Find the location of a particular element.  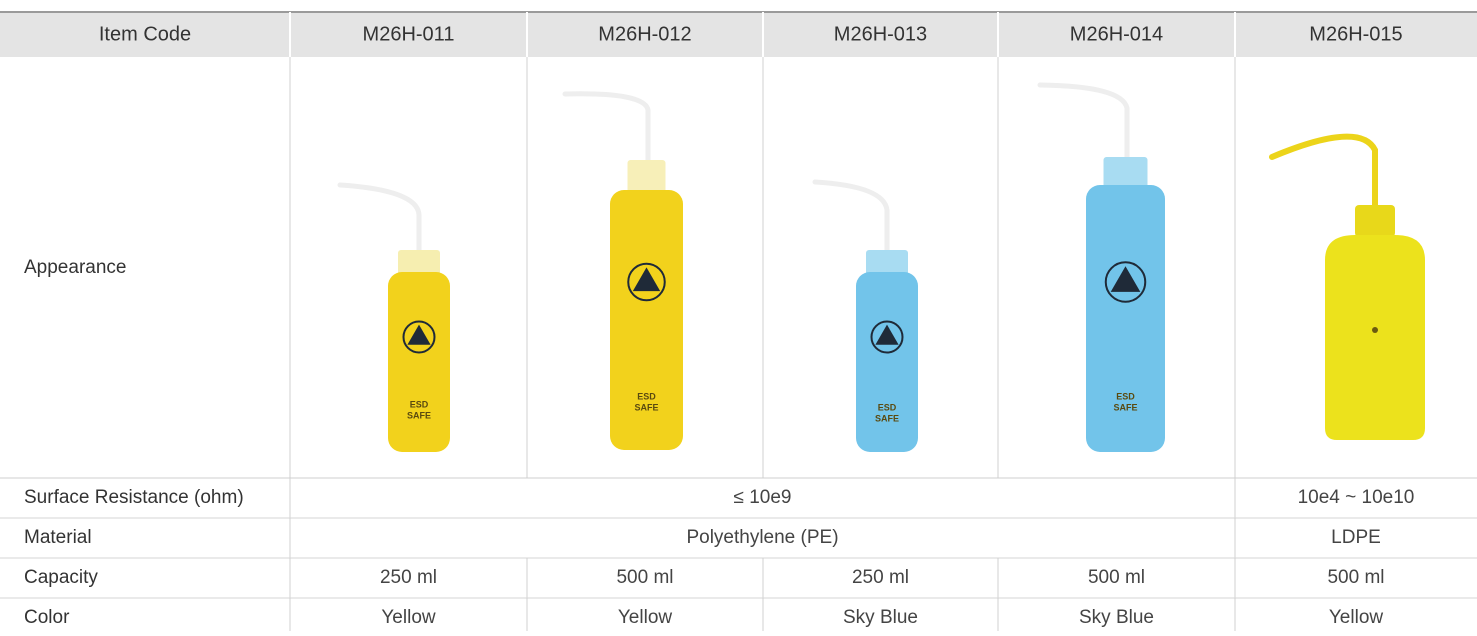

row-label: Material is located at coordinates (58, 537).